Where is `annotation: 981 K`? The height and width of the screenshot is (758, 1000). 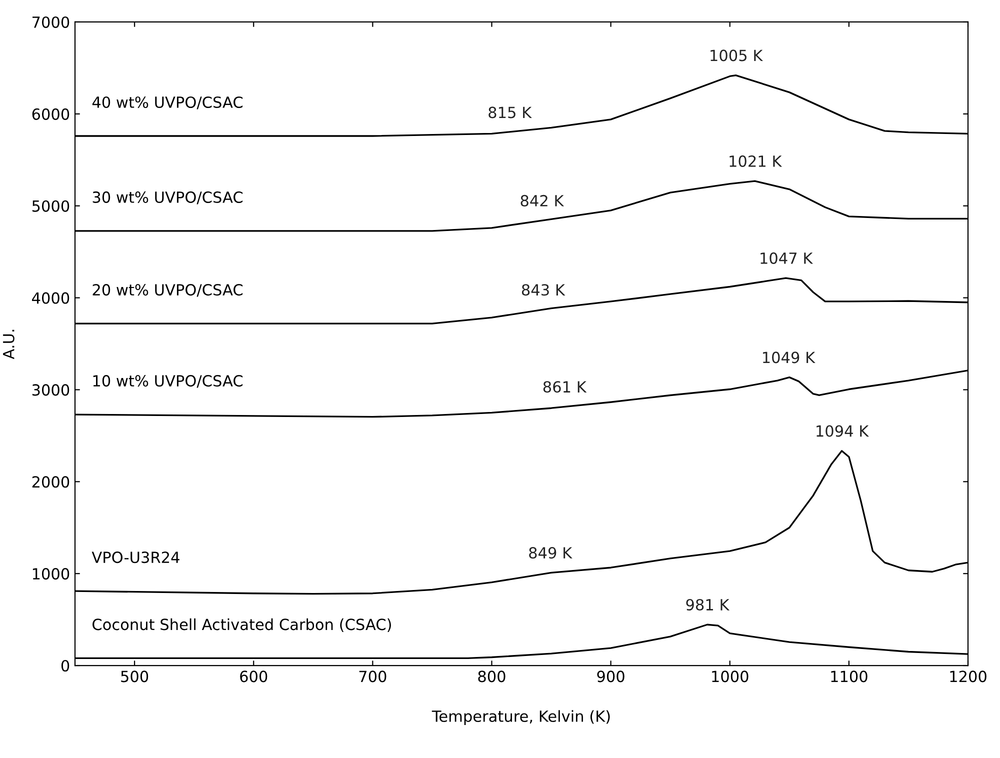
annotation: 981 K is located at coordinates (708, 604).